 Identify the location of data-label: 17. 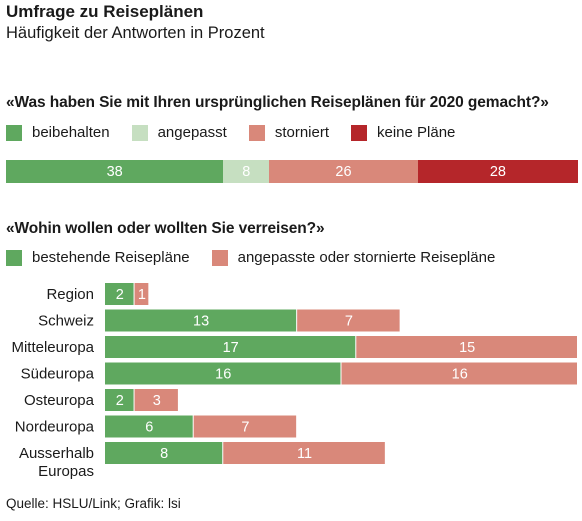
(231, 348).